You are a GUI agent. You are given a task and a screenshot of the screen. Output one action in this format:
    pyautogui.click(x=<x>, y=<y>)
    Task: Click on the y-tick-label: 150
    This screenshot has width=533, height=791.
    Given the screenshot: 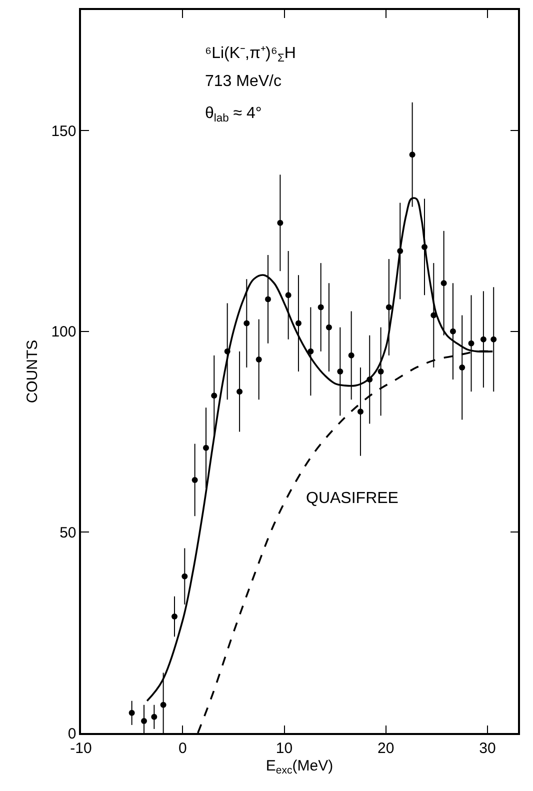 What is the action you would take?
    pyautogui.click(x=63, y=131)
    